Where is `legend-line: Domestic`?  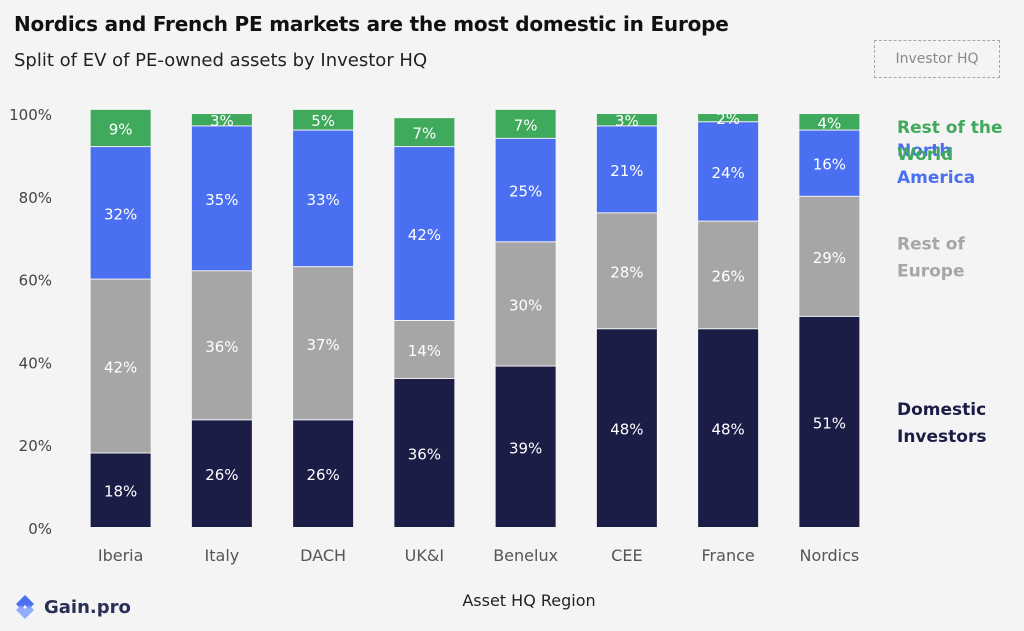
legend-line: Domestic is located at coordinates (941, 410).